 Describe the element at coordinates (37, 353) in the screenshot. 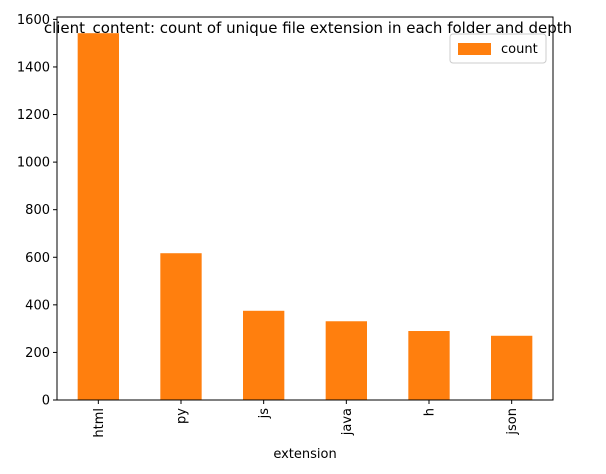

I see `y-tick-label: 200` at that location.